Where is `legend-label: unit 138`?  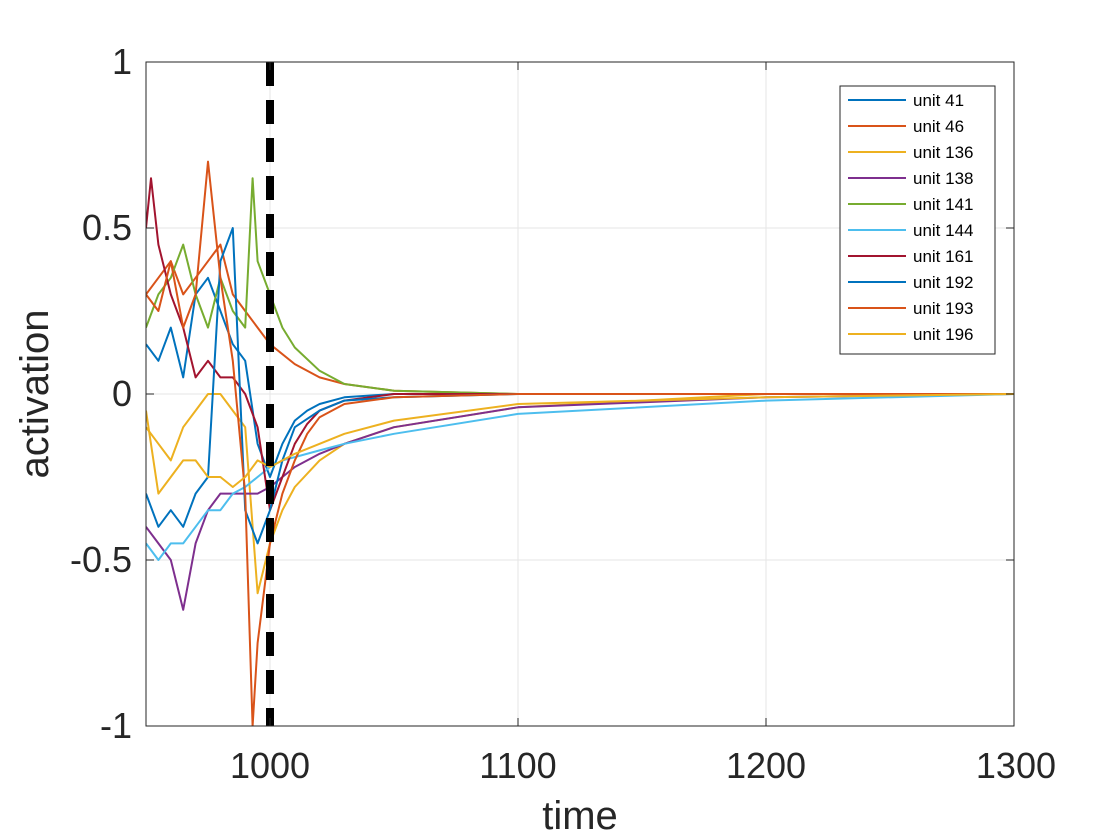 legend-label: unit 138 is located at coordinates (943, 178).